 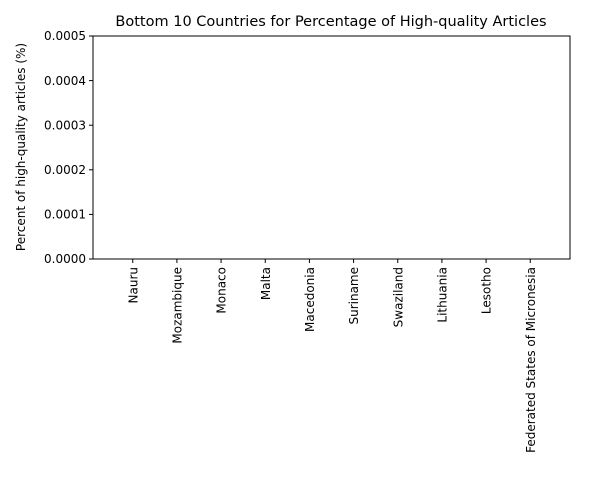 I want to click on y-tick-label-4: 0.0004, so click(x=65, y=81).